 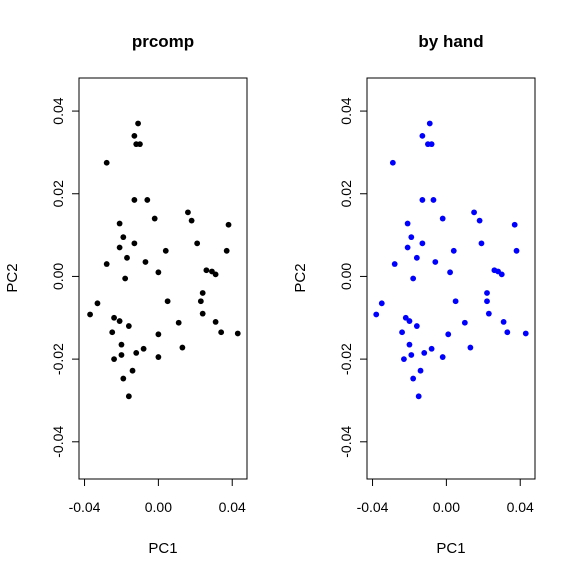 What do you see at coordinates (163, 41) in the screenshot?
I see `chart-title: prcomp` at bounding box center [163, 41].